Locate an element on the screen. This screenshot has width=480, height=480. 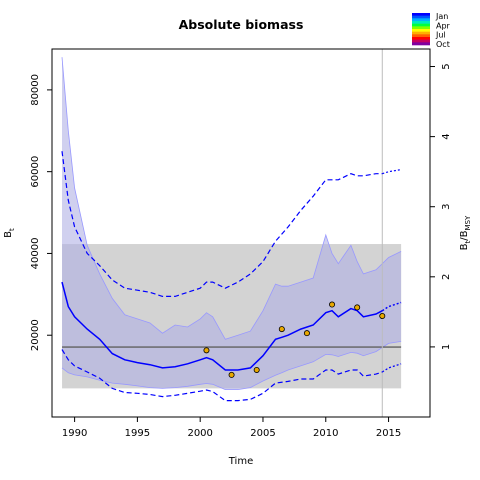
legend-label: Jul is located at coordinates (440, 35).